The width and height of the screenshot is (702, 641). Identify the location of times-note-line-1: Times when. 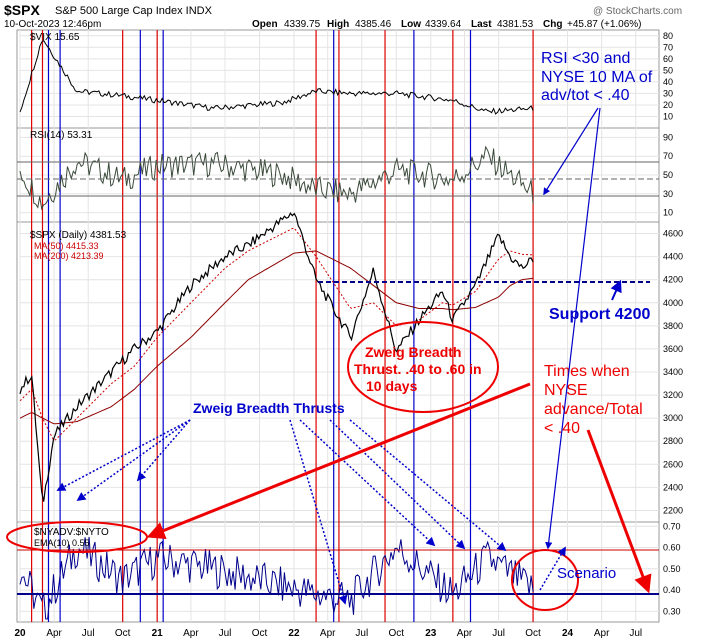
(587, 371).